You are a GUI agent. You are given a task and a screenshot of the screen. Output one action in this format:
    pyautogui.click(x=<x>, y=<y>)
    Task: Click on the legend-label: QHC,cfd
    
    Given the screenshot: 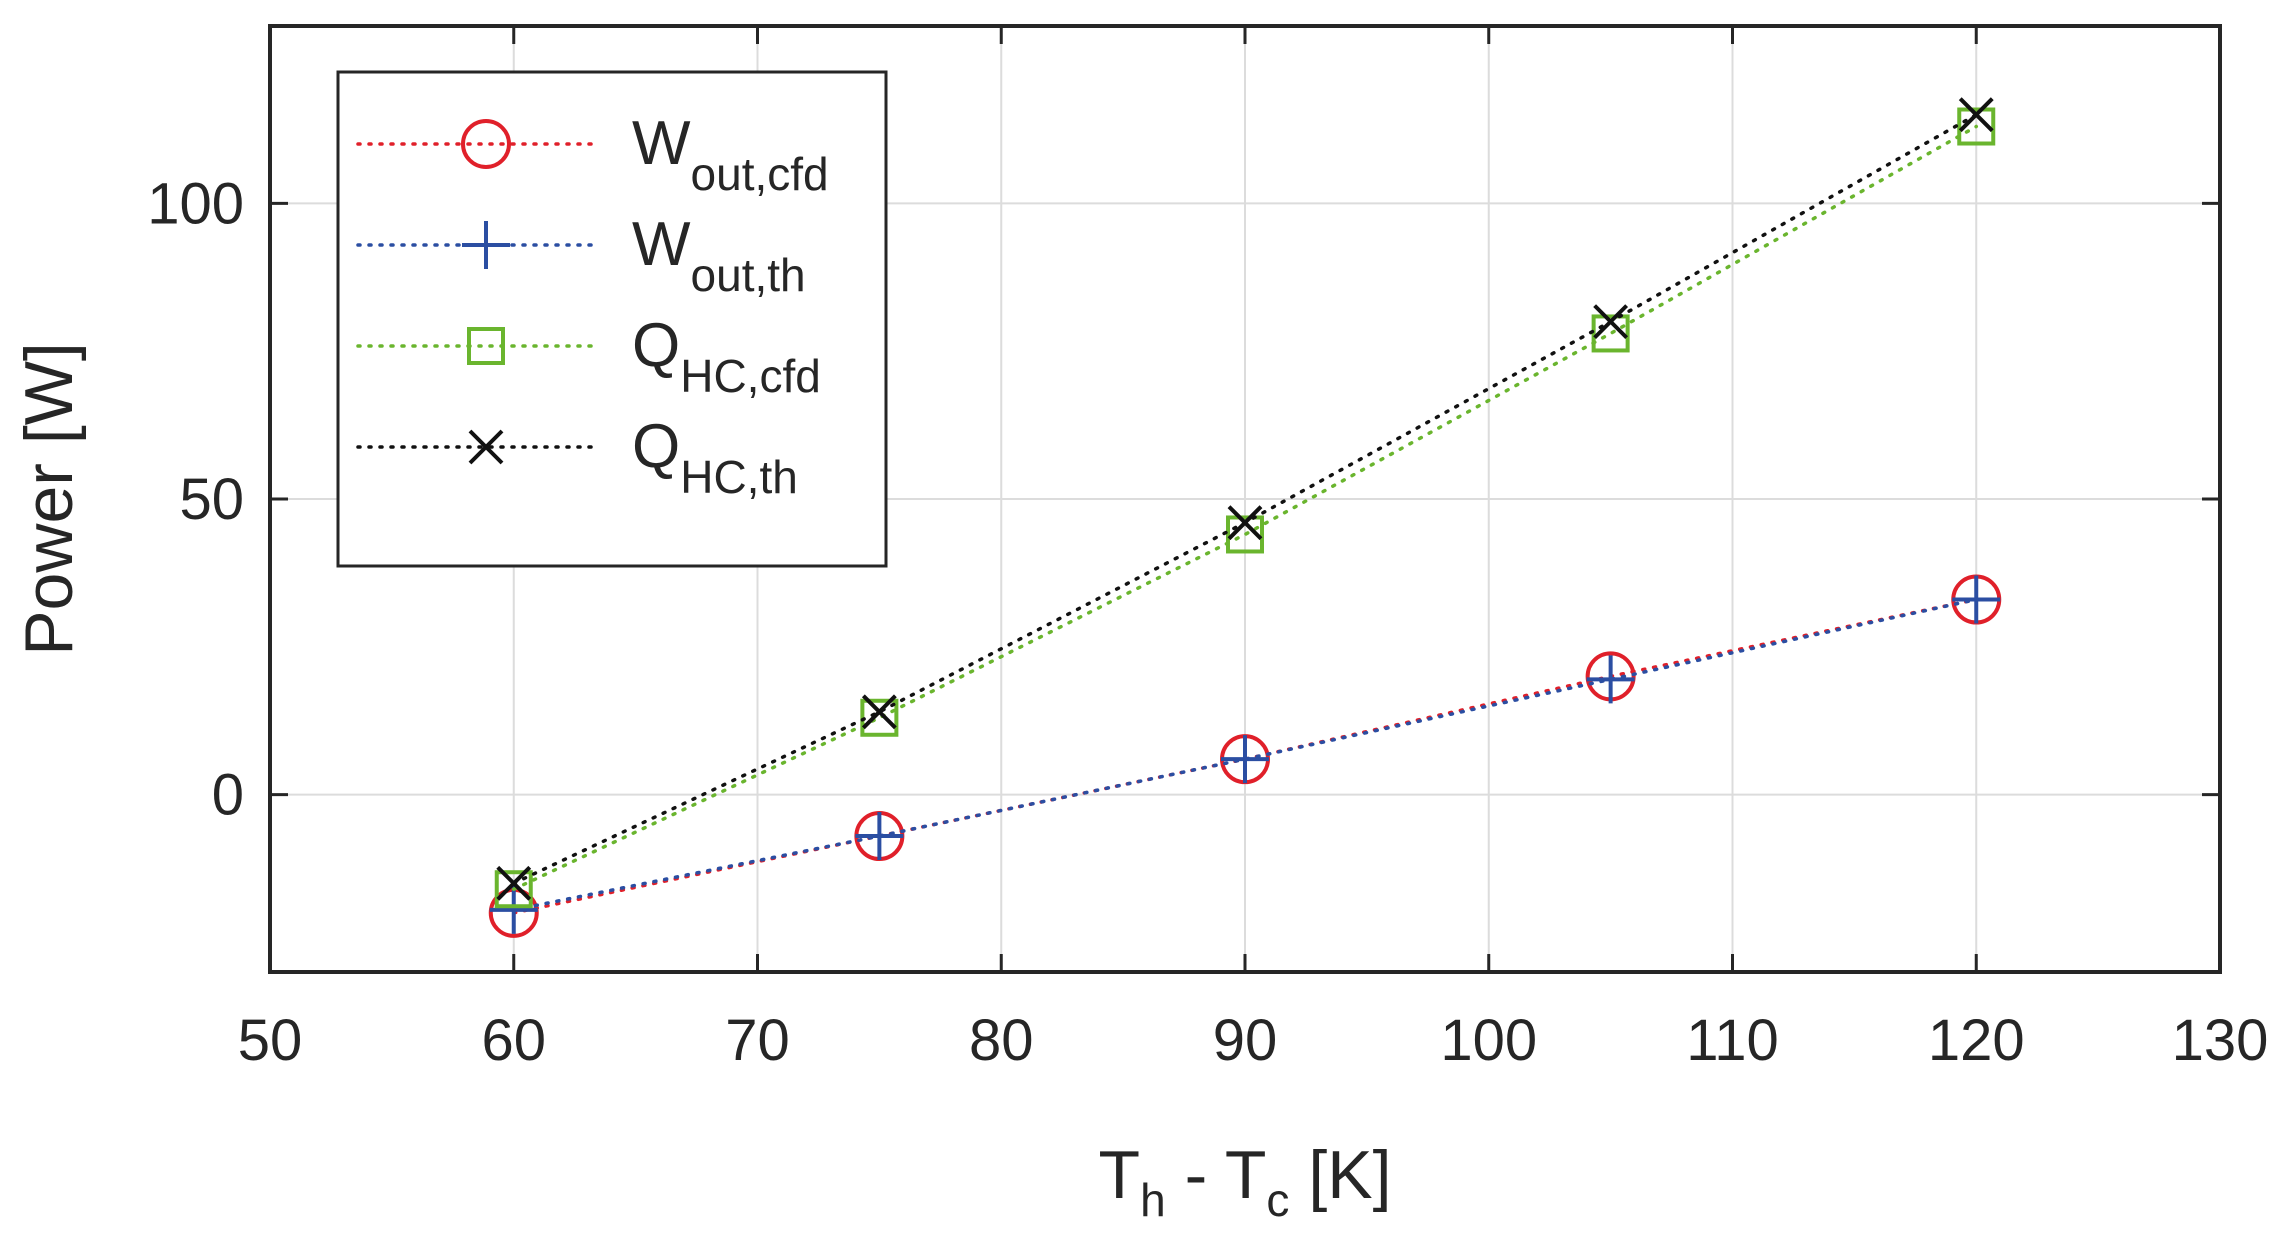 What is the action you would take?
    pyautogui.click(x=726, y=356)
    